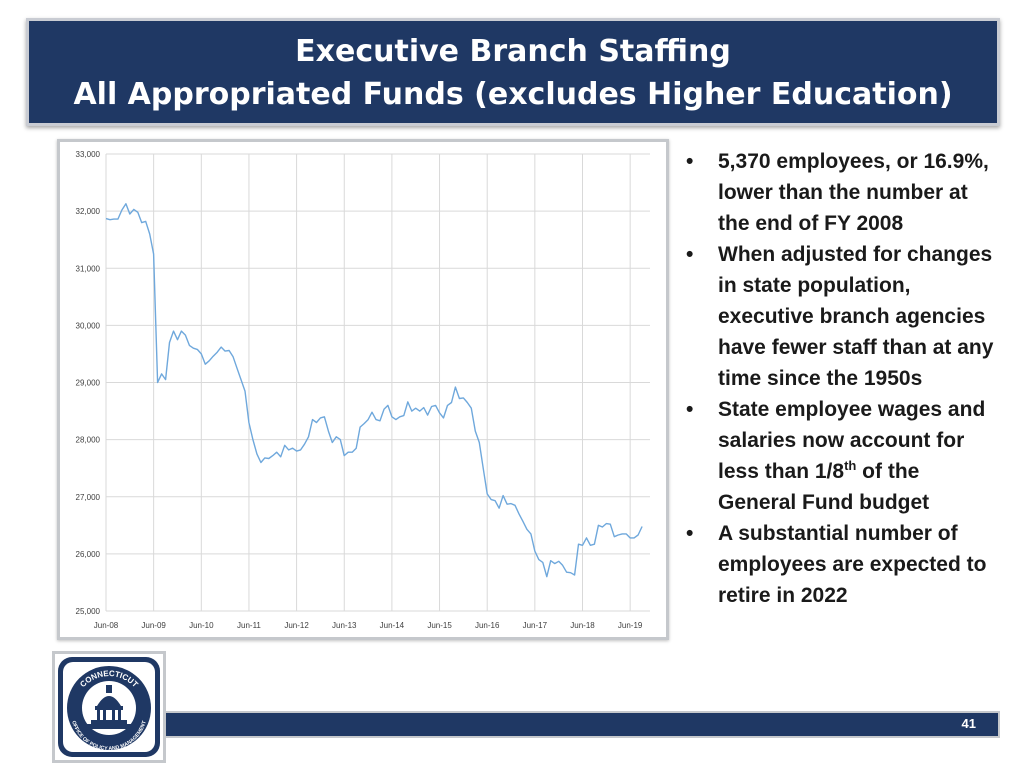 Image resolution: width=1024 pixels, height=768 pixels. What do you see at coordinates (88, 154) in the screenshot?
I see `y-tick-label: 33,000` at bounding box center [88, 154].